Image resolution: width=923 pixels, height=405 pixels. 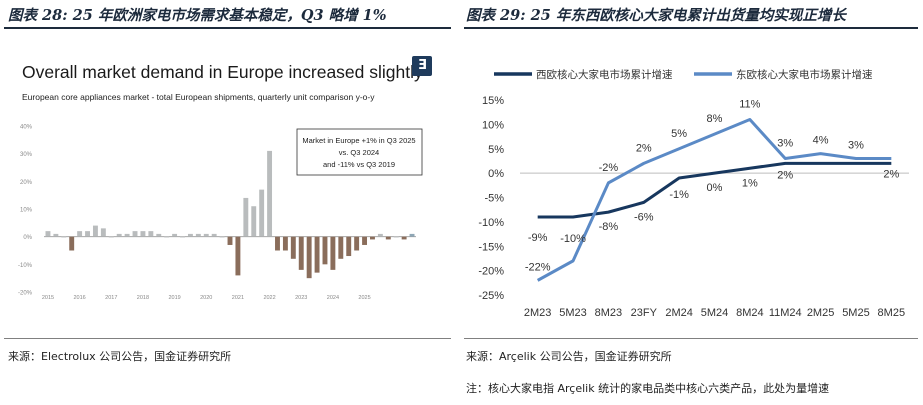 I want to click on legend-label-2: 东欧核心大家电市场累计增速, so click(x=804, y=74).